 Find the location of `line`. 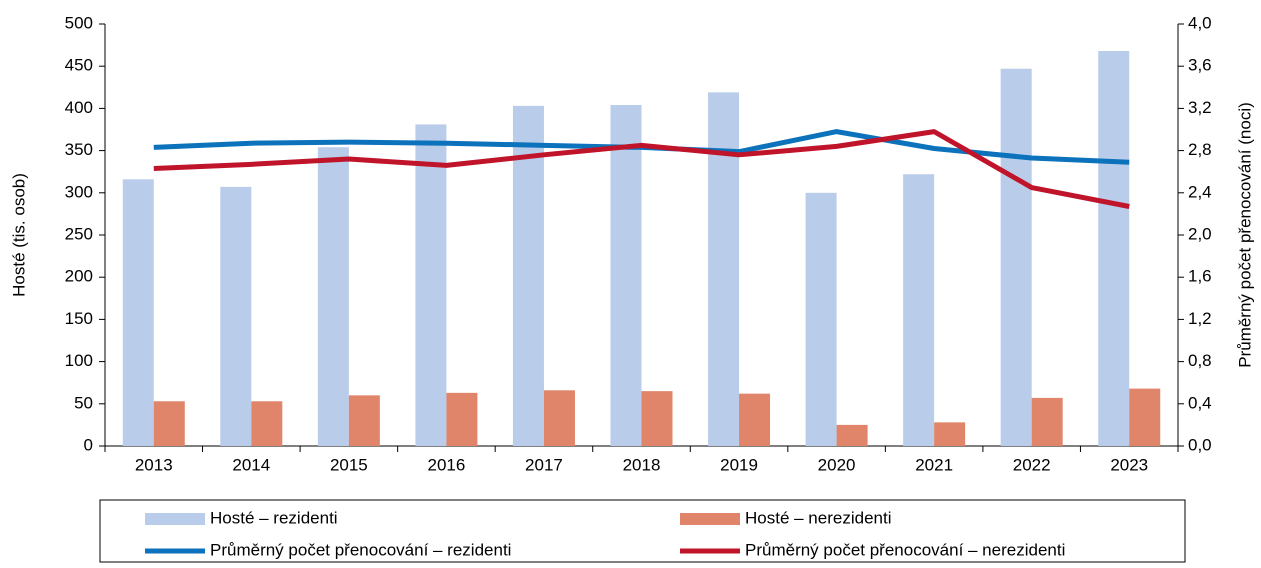

line is located at coordinates (641, 169).